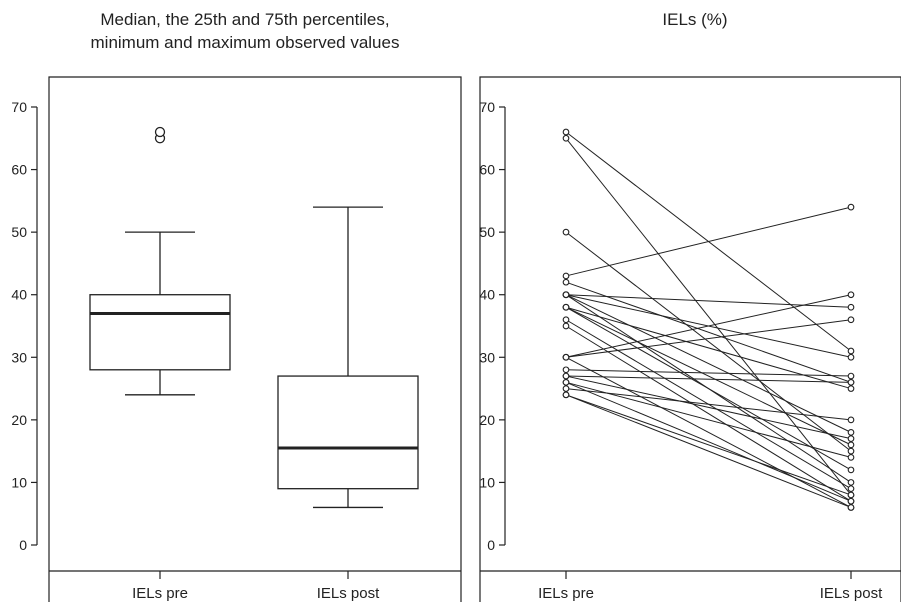  I want to click on panel-0-category-label: IELs pre, so click(160, 593).